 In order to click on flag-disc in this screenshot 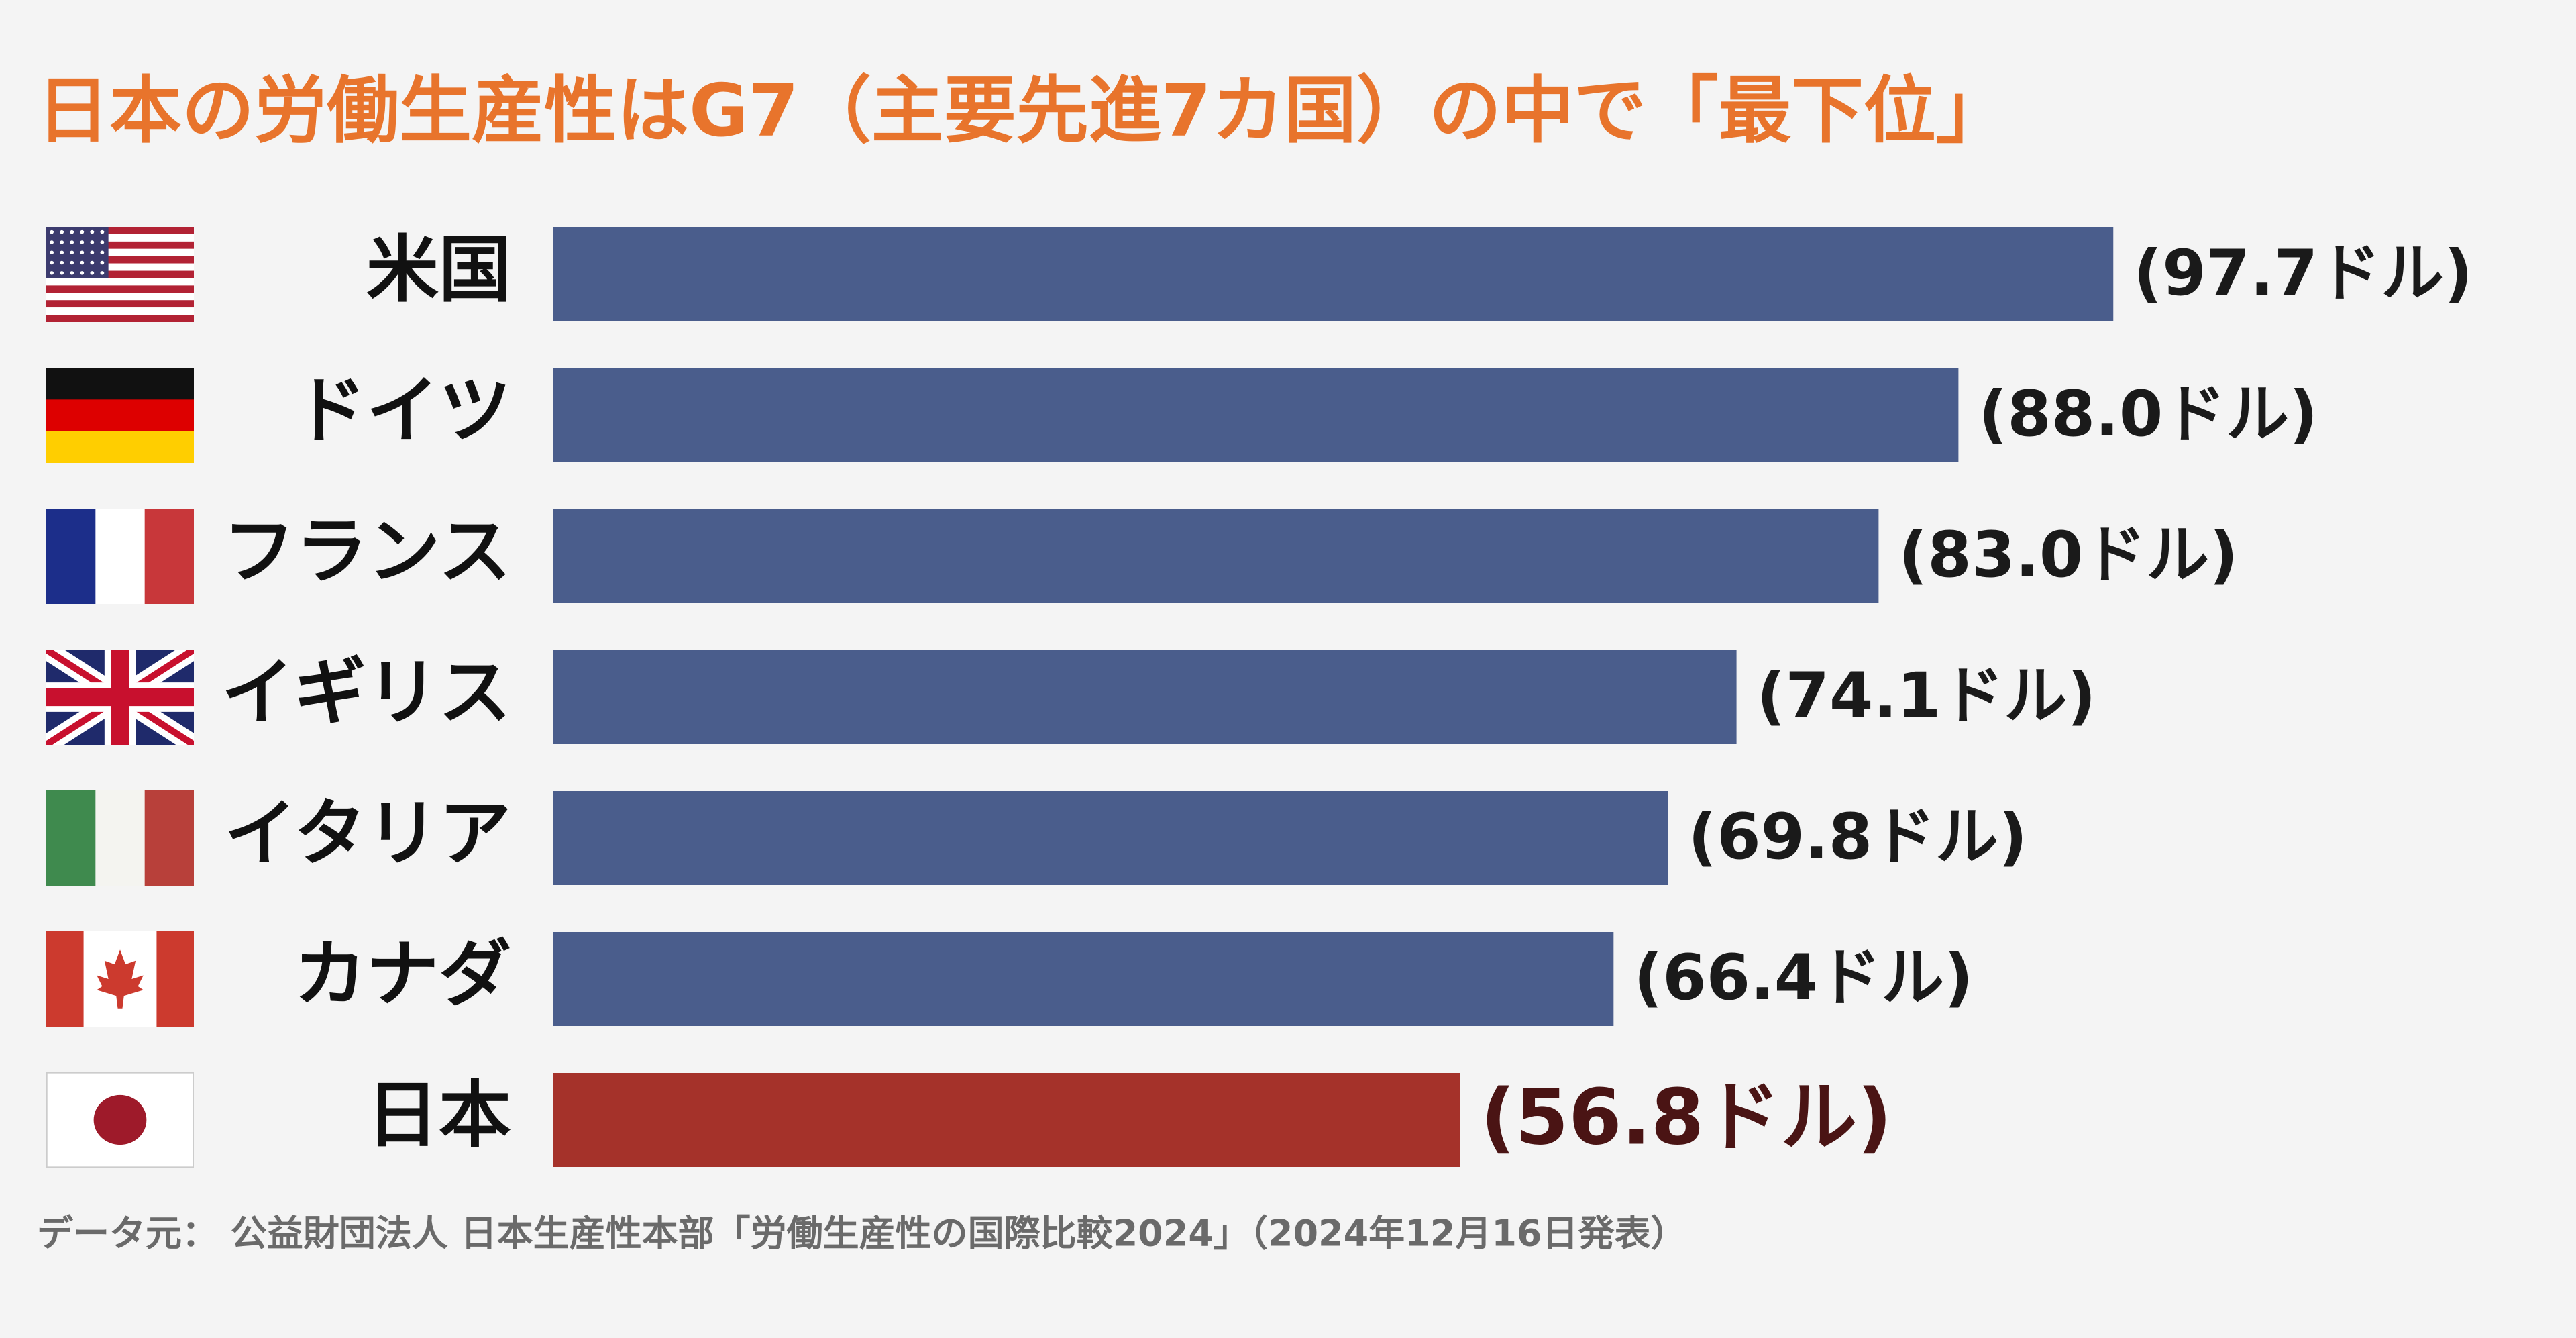, I will do `click(120, 1119)`.